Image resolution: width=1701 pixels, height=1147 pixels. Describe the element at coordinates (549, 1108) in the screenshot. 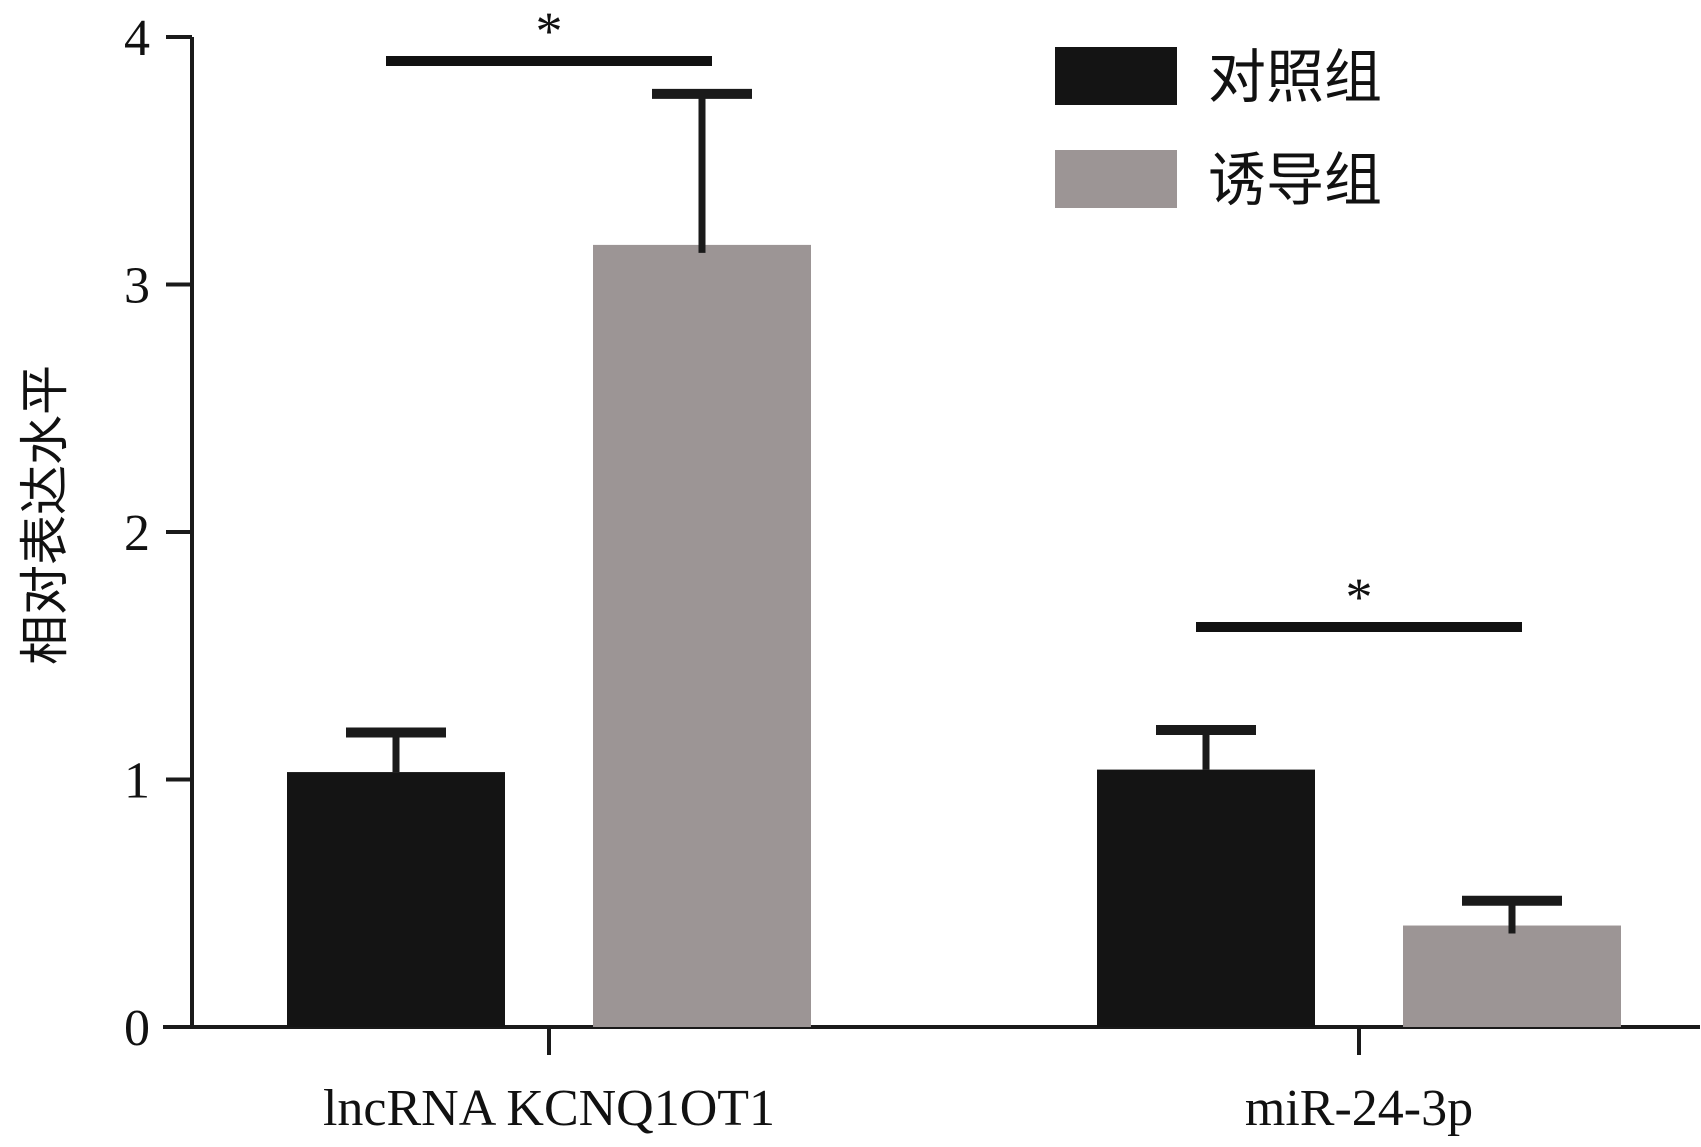

I see `x-category-label: lncRNA KCNQ1OT1` at that location.